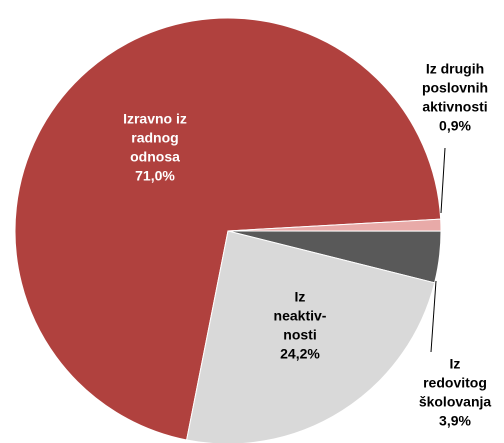 This screenshot has width=504, height=443. I want to click on slice-label: neaktiv-, so click(300, 316).